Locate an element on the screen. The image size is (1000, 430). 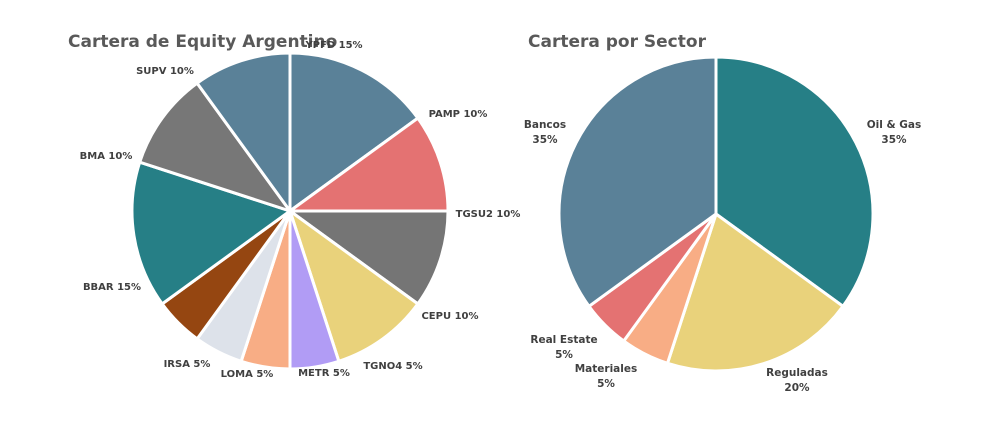
slice-label-bbar: BBAR 15% is located at coordinates (112, 287).